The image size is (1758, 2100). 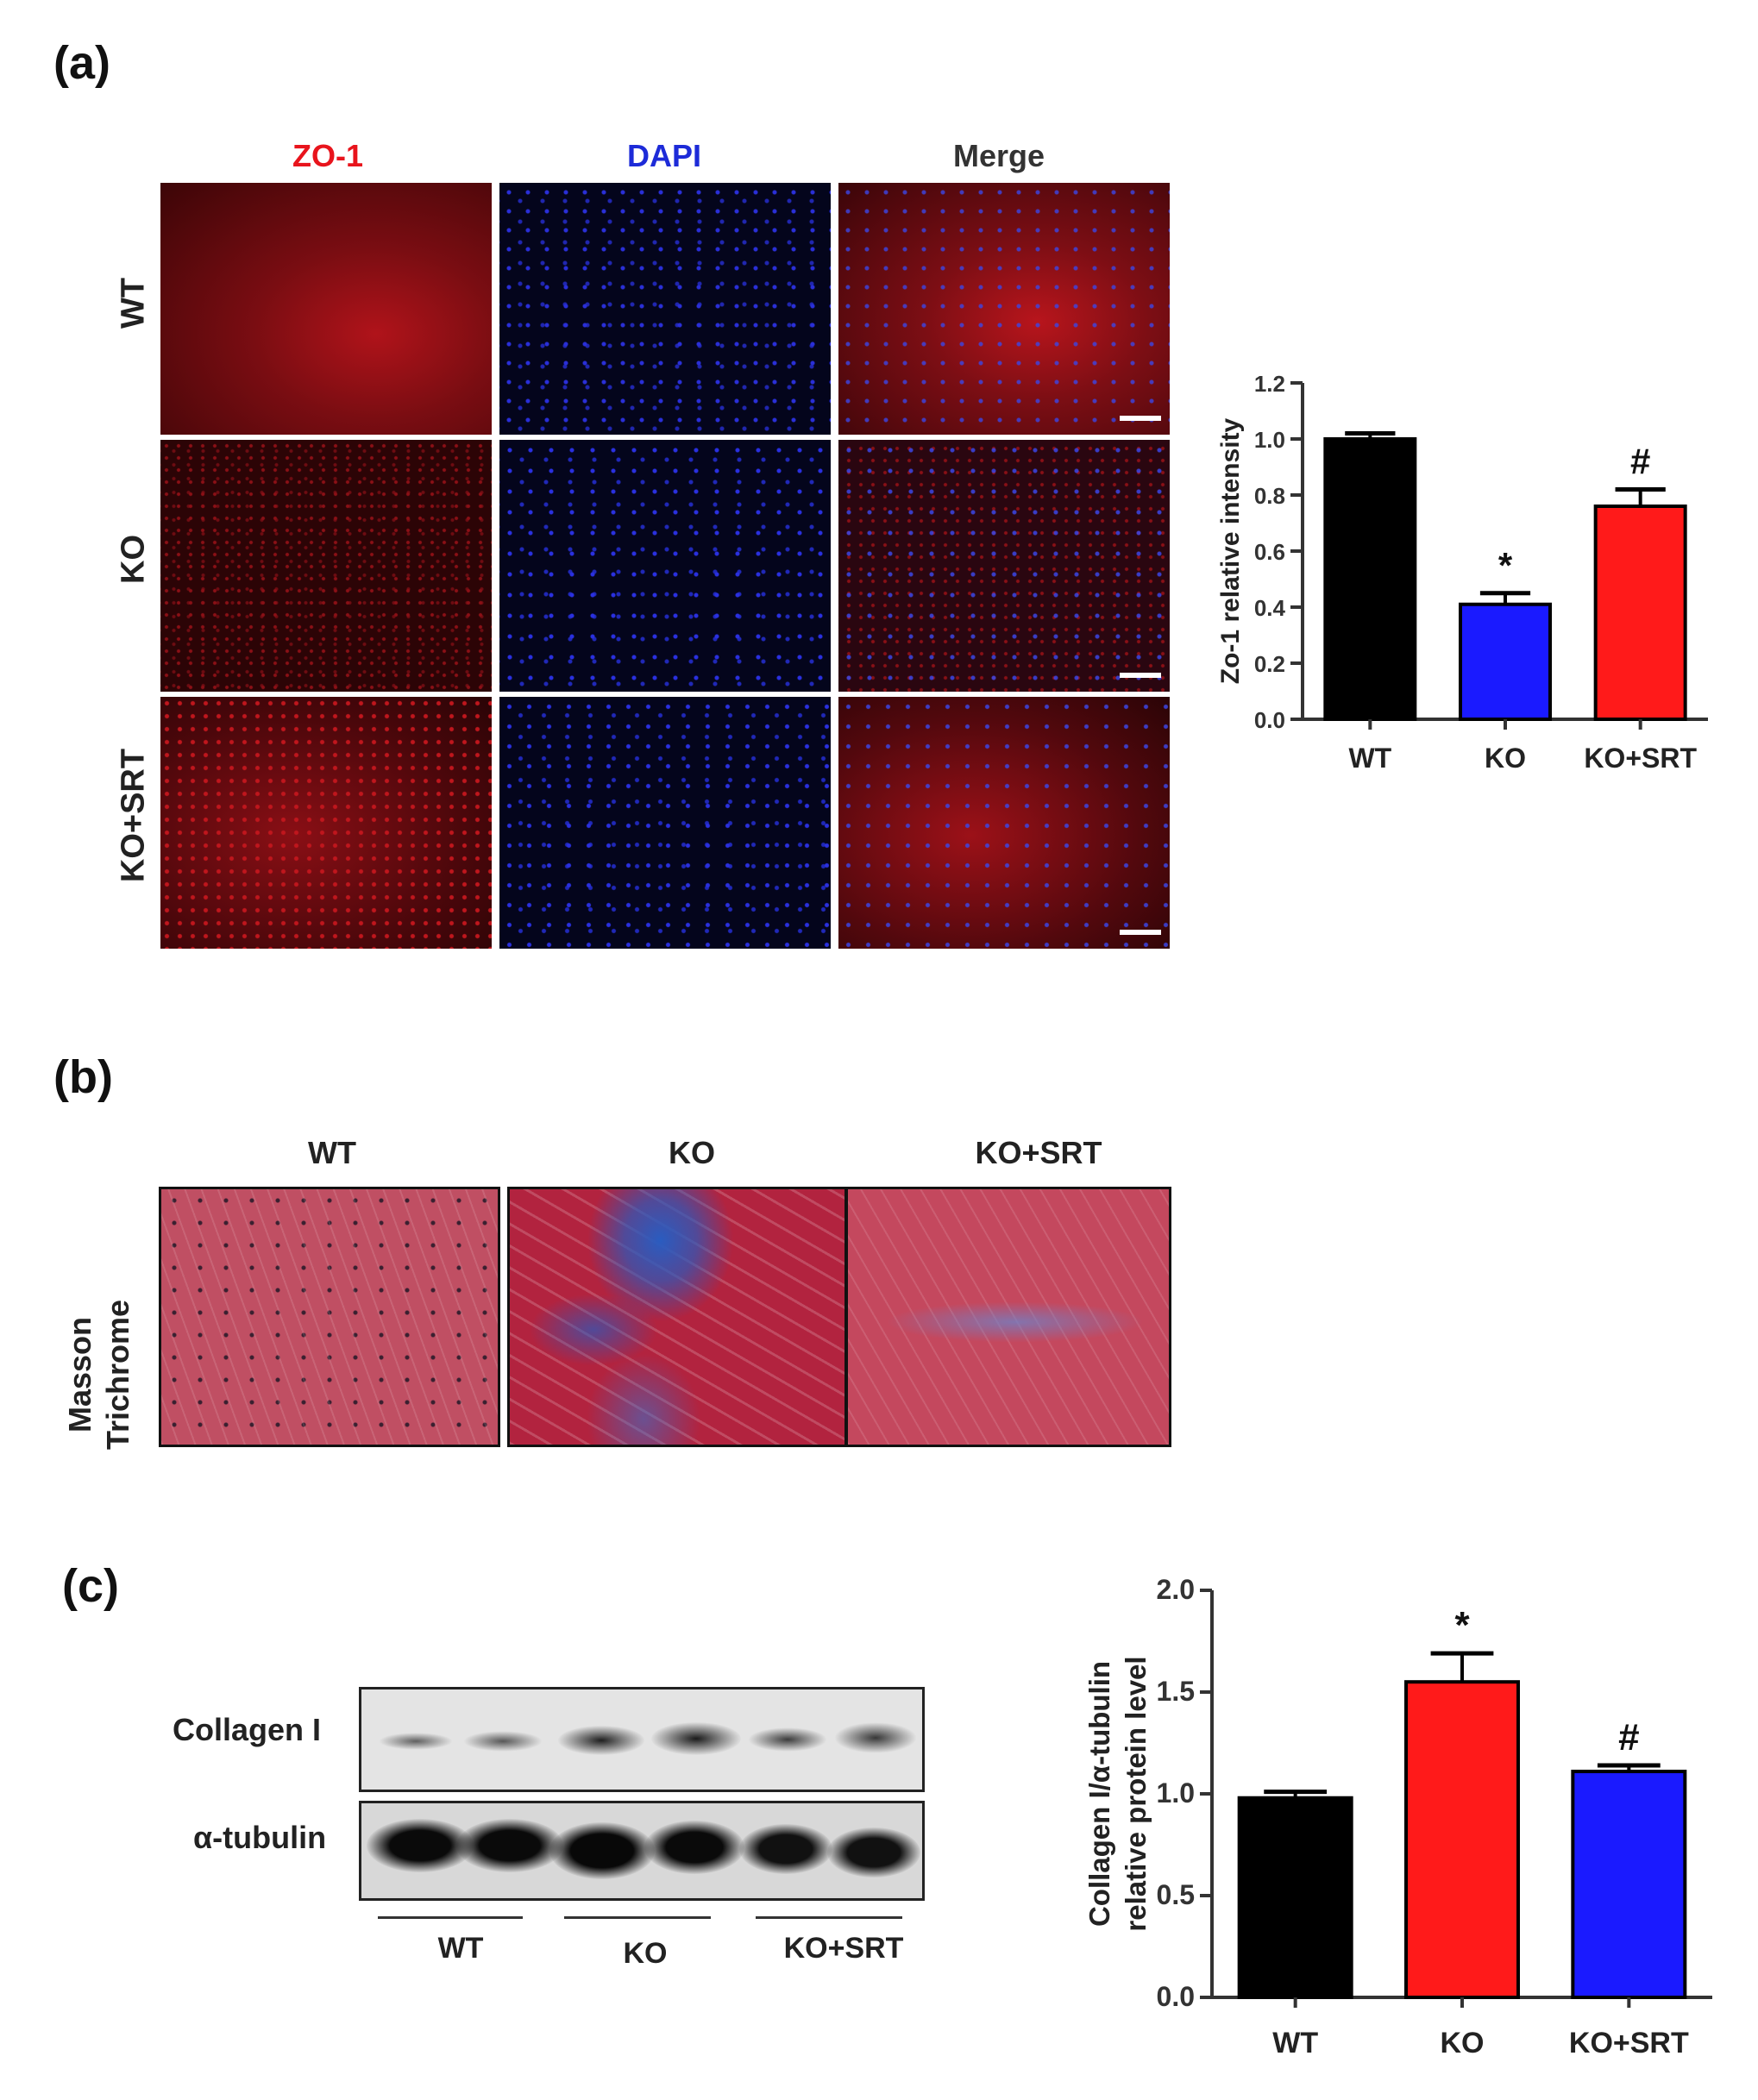 I want to click on masson-label: Masson, so click(x=79, y=1375).